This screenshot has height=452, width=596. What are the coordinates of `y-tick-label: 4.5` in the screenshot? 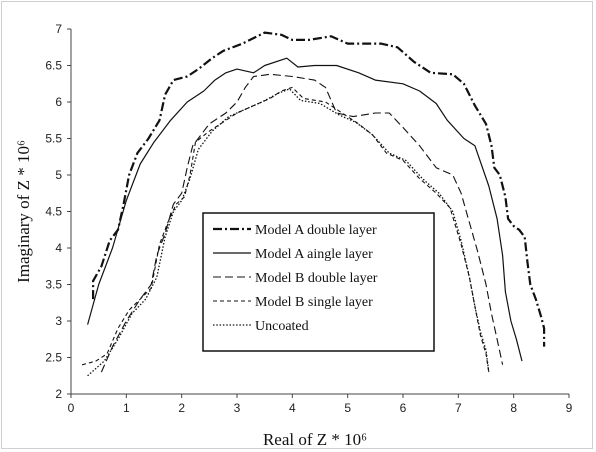 It's located at (53, 212).